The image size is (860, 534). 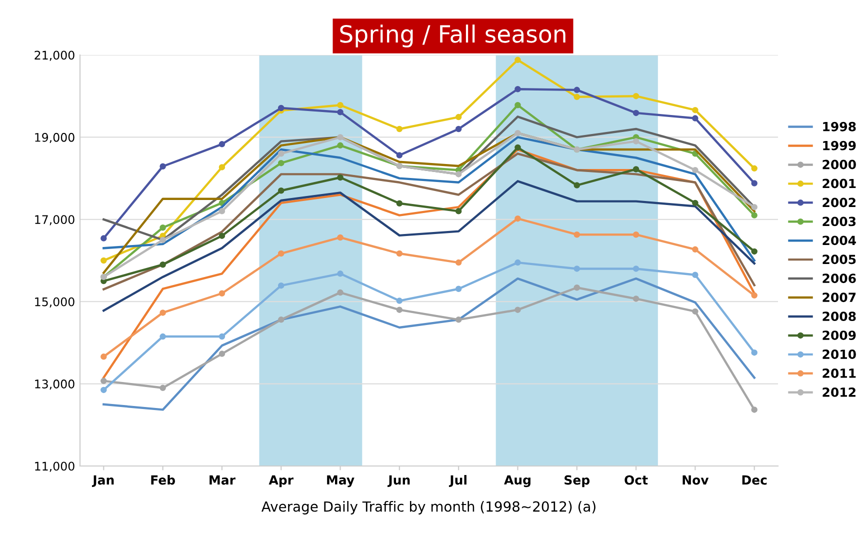 What do you see at coordinates (839, 354) in the screenshot?
I see `legend-label: 2010` at bounding box center [839, 354].